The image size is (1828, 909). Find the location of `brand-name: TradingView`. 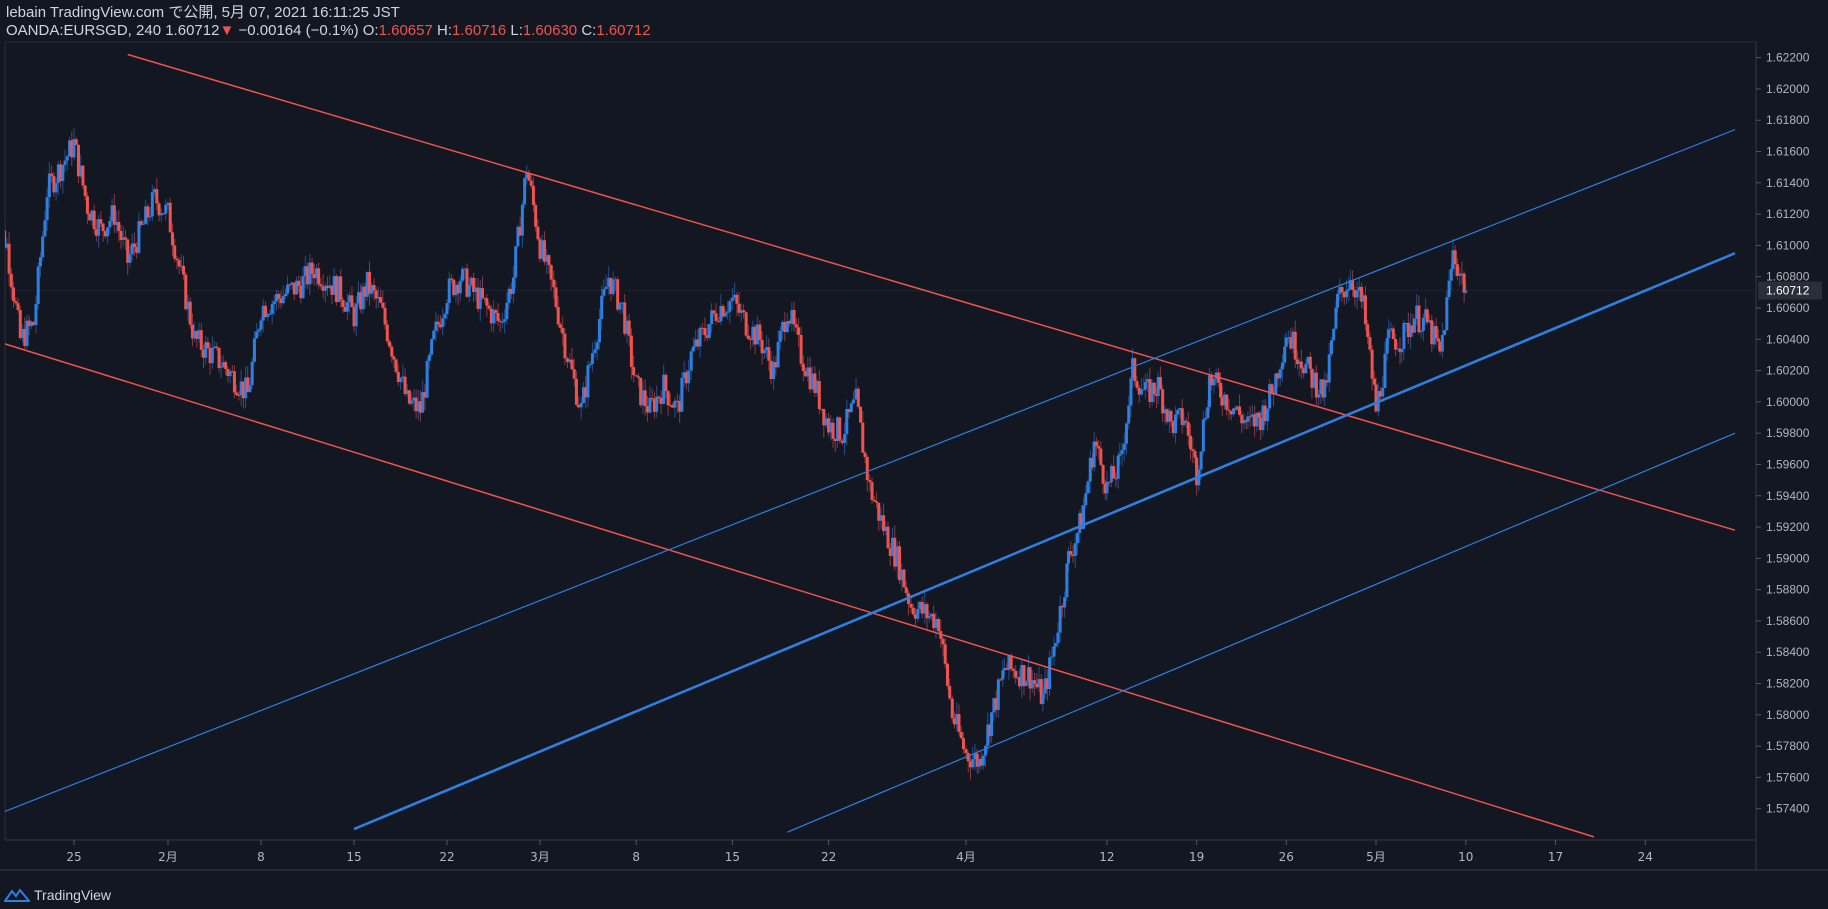

brand-name: TradingView is located at coordinates (73, 895).